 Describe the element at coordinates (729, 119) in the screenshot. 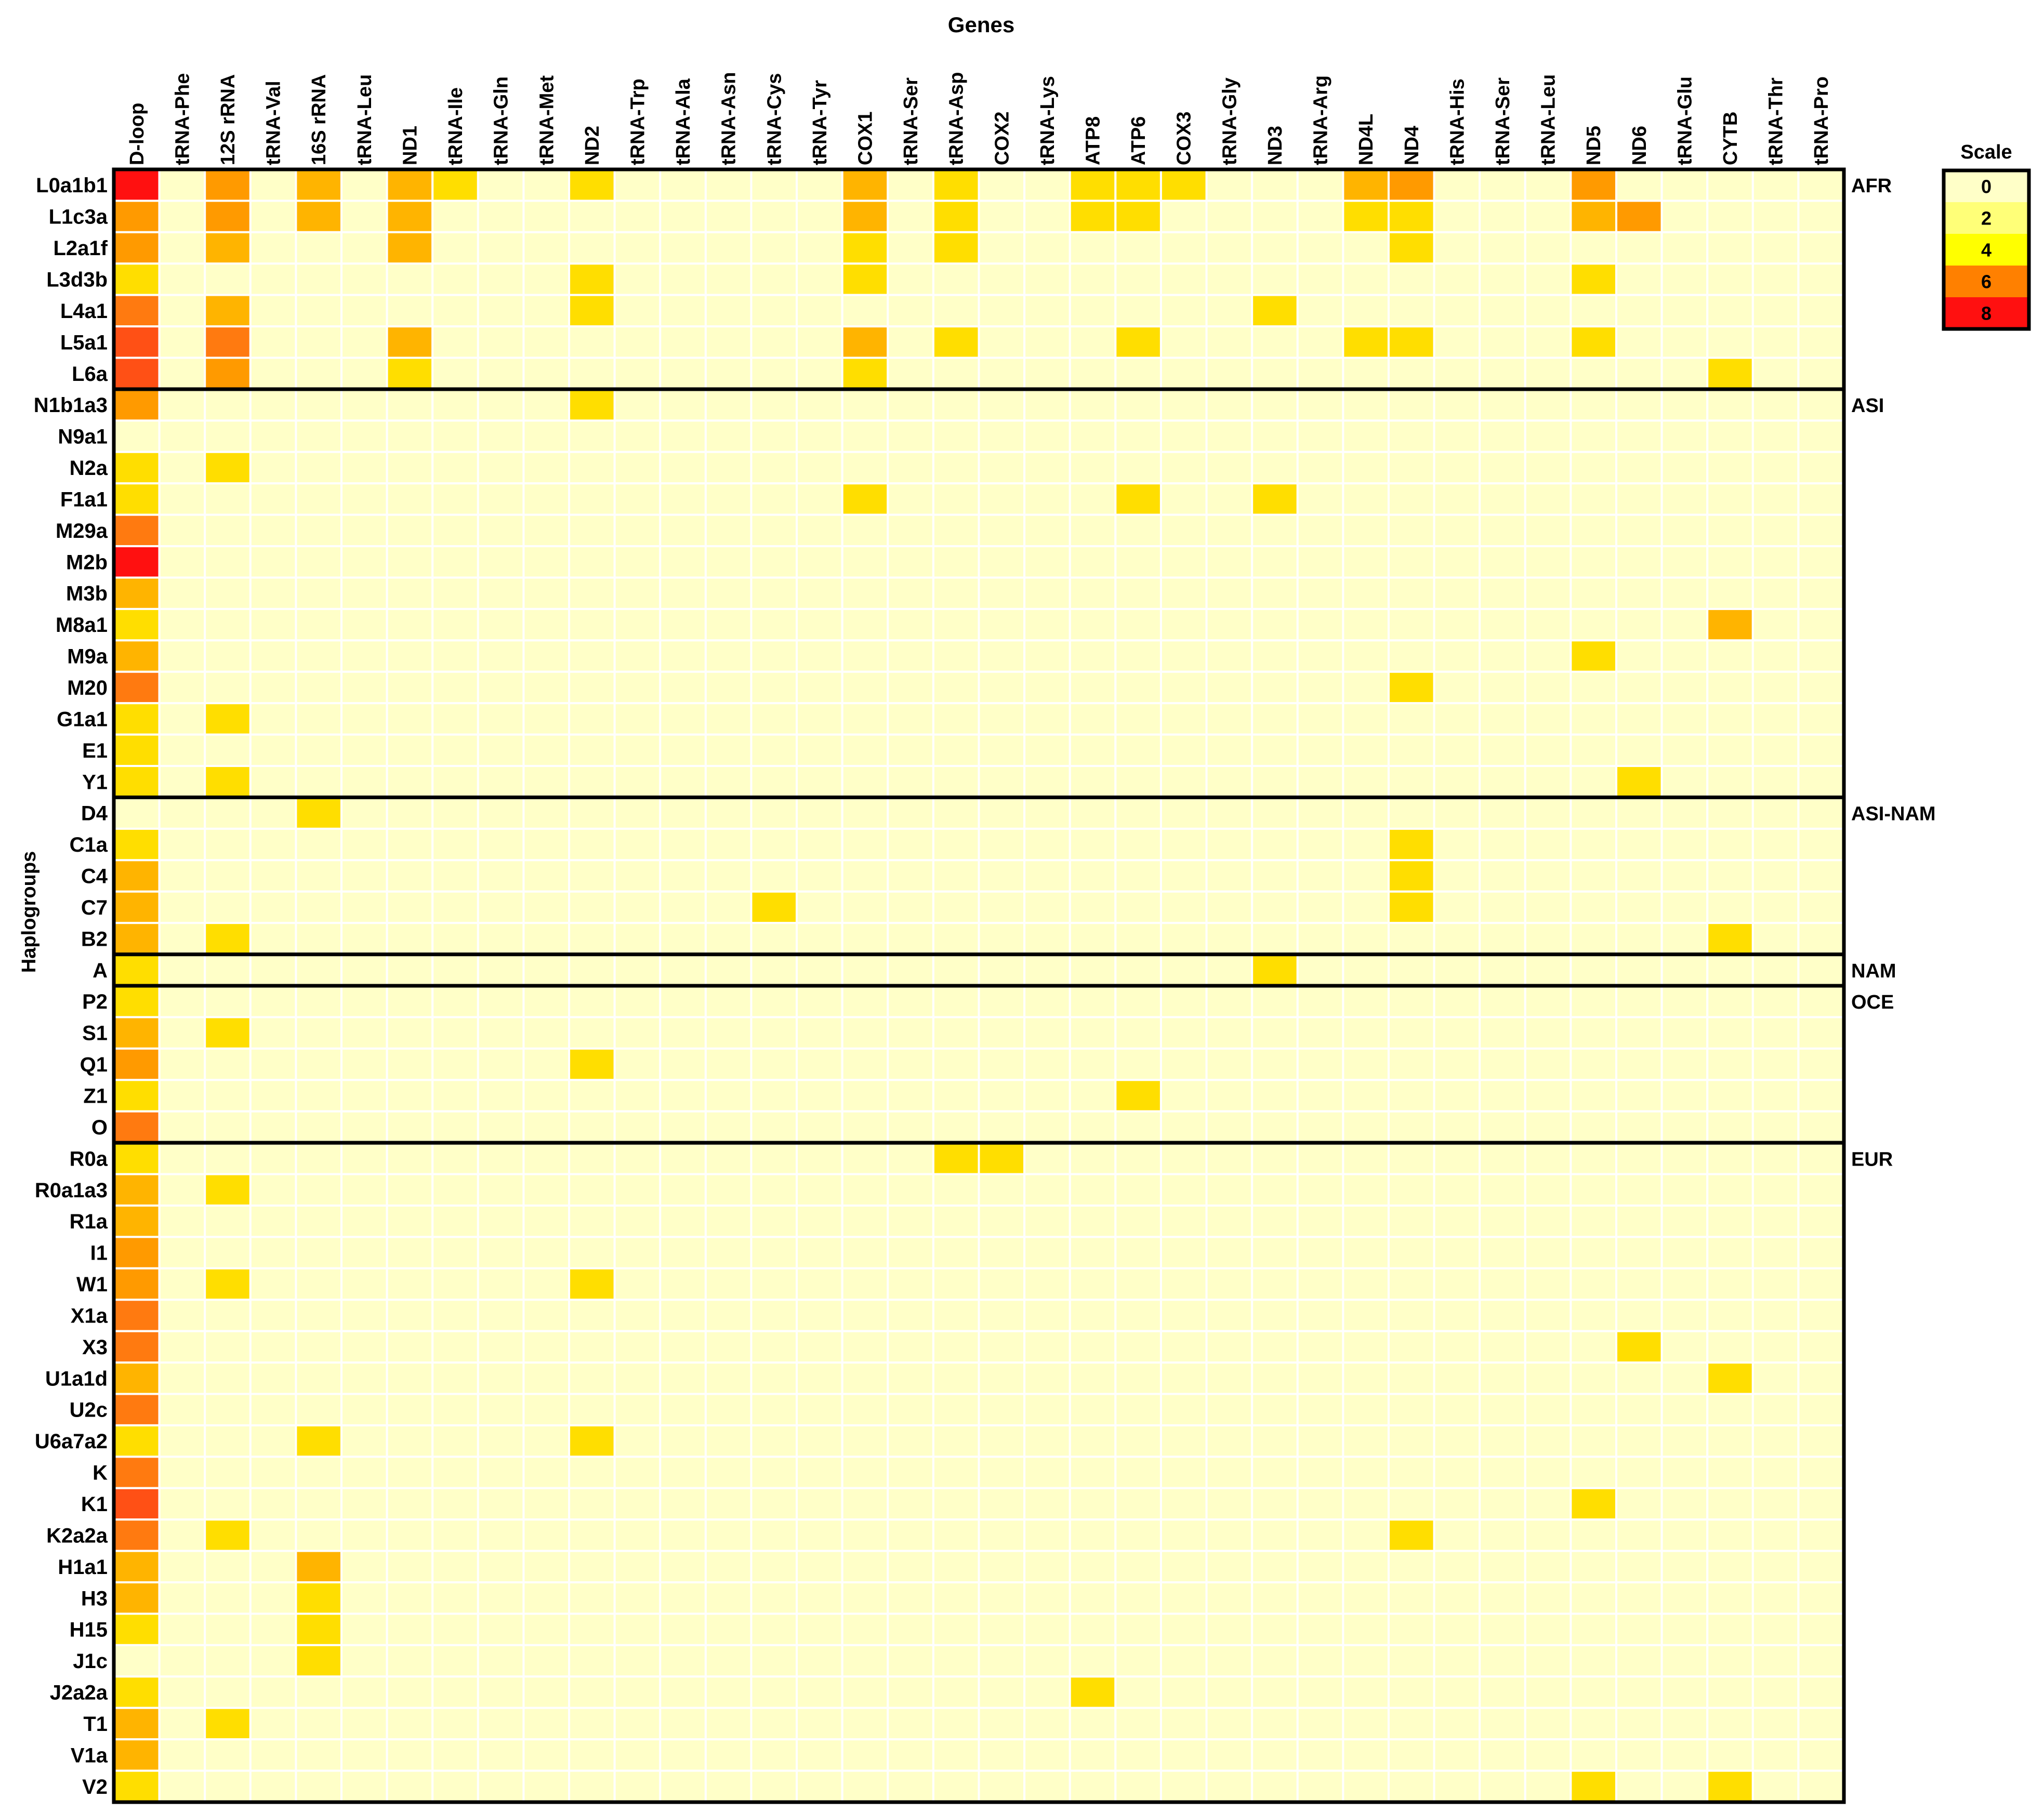

I see `column-label: tRNA-Asn` at that location.